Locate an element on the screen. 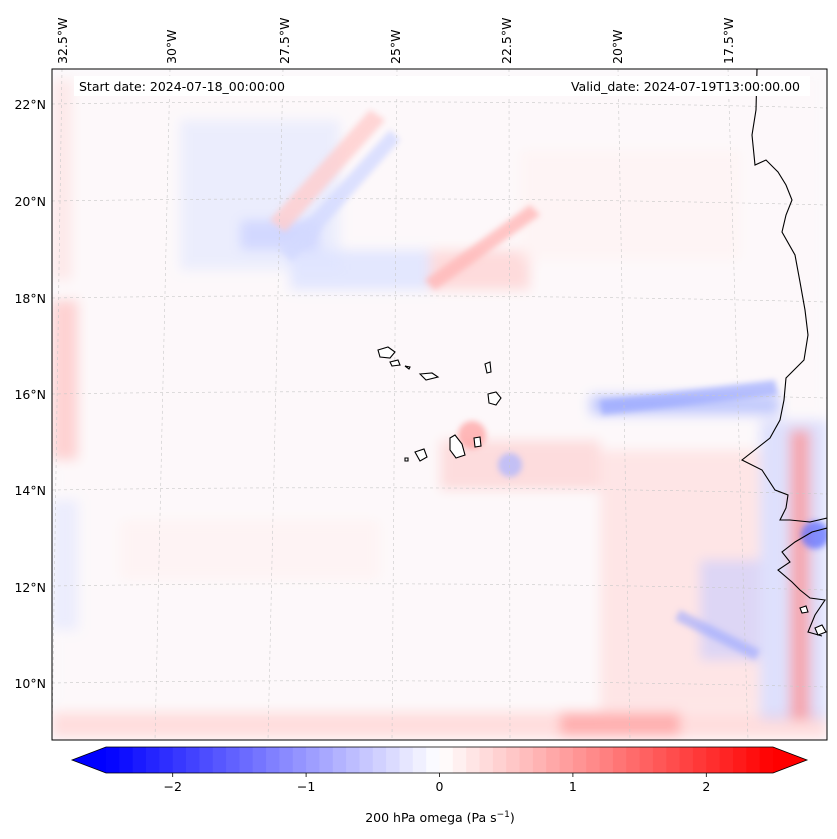  colorbar-cells is located at coordinates (440, 760).